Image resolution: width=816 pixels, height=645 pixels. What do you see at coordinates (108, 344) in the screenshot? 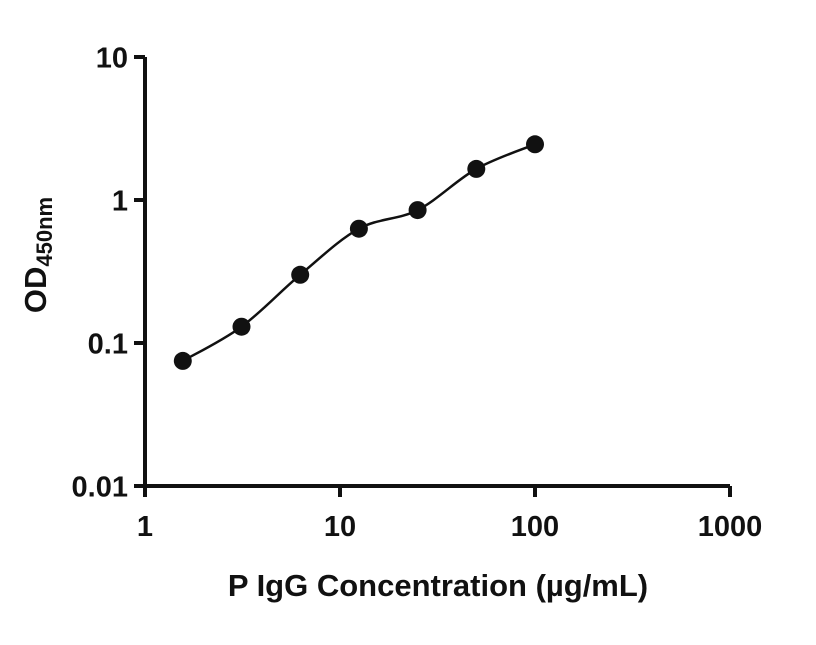
I see `y-tick-label: 0.1` at bounding box center [108, 344].